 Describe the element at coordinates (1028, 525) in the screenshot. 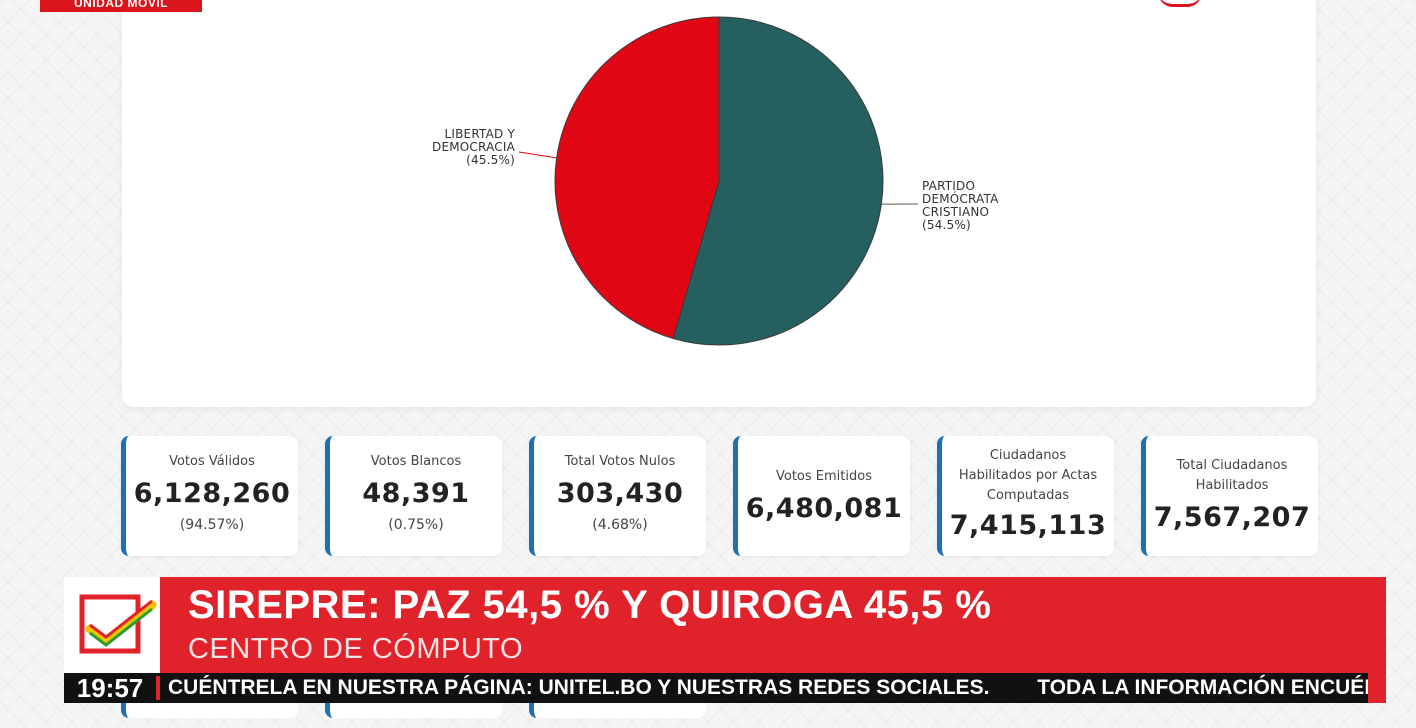

I see `stat-value: 7,415,113` at that location.